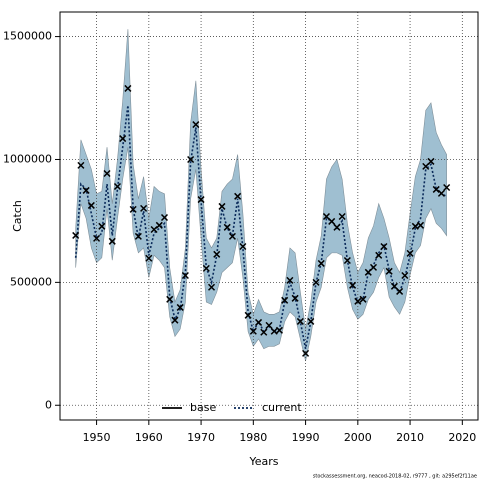  I want to click on y-tick-label: 0, so click(48, 404).